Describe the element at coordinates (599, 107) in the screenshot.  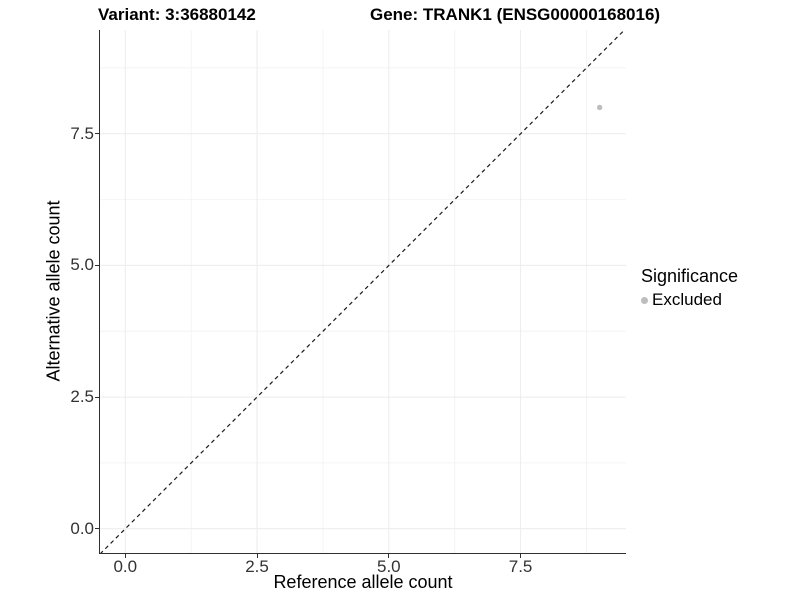
I see `data-point` at that location.